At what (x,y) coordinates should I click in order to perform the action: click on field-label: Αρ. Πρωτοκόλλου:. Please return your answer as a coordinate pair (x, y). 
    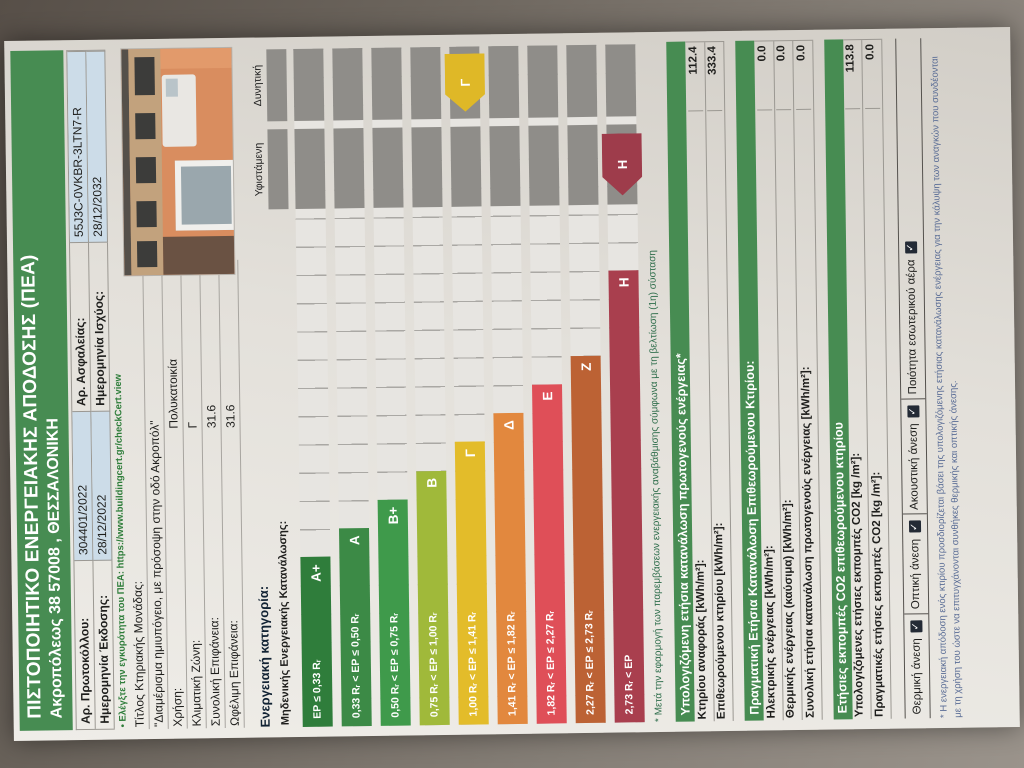
    Looking at the image, I should click on (85, 645).